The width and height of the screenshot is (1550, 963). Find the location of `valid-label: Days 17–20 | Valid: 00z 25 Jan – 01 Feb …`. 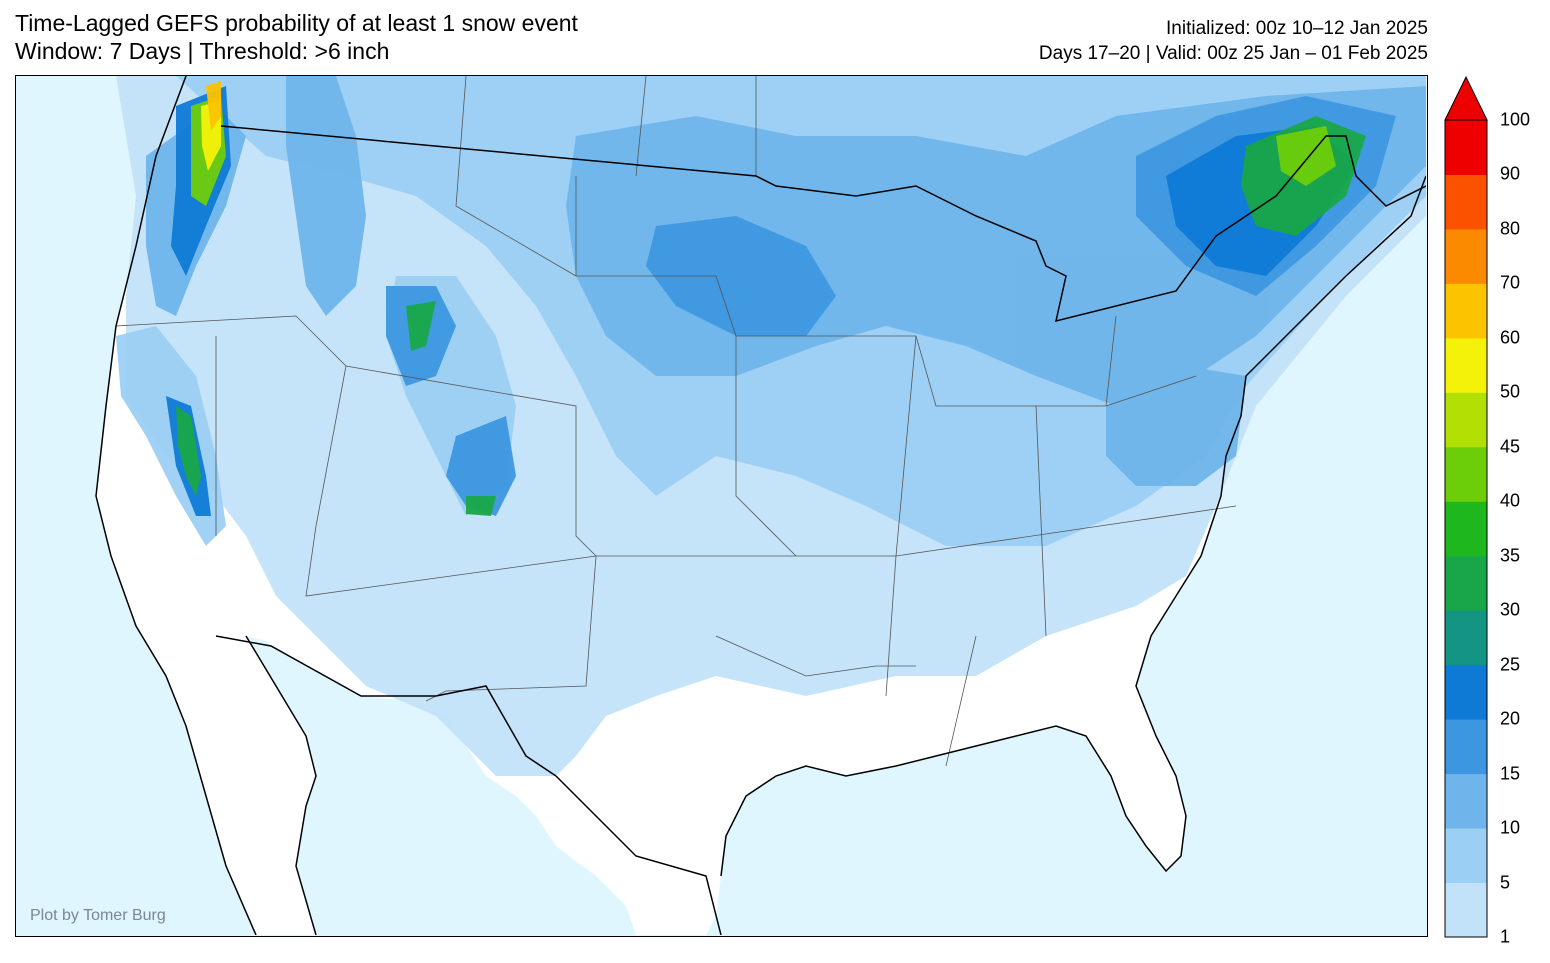

valid-label: Days 17–20 | Valid: 00z 25 Jan – 01 Feb … is located at coordinates (1233, 53).